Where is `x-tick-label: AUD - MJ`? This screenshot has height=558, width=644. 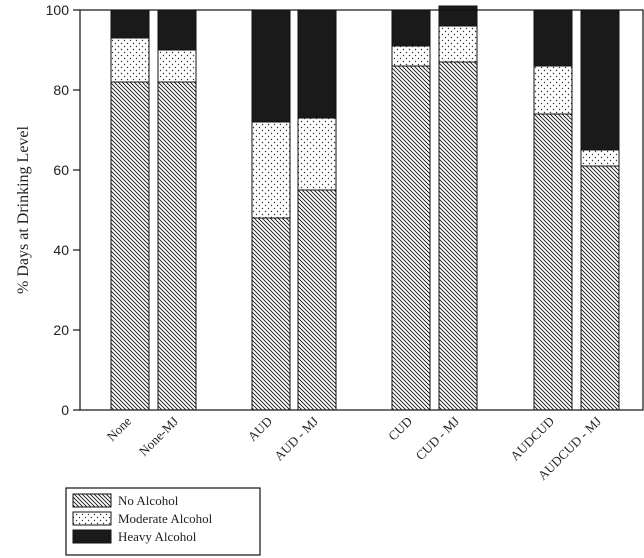 x-tick-label: AUD - MJ is located at coordinates (296, 439).